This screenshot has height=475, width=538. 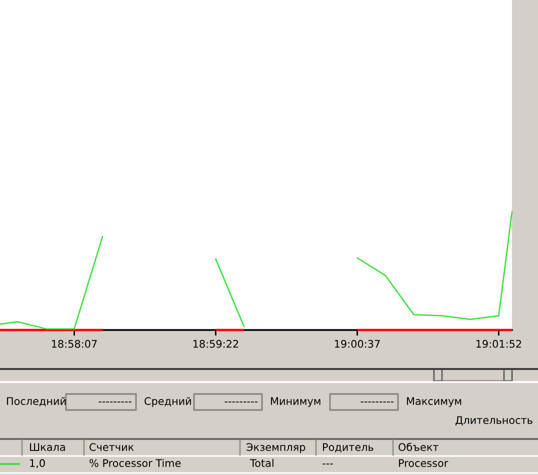 I want to click on text: Total, so click(x=262, y=463).